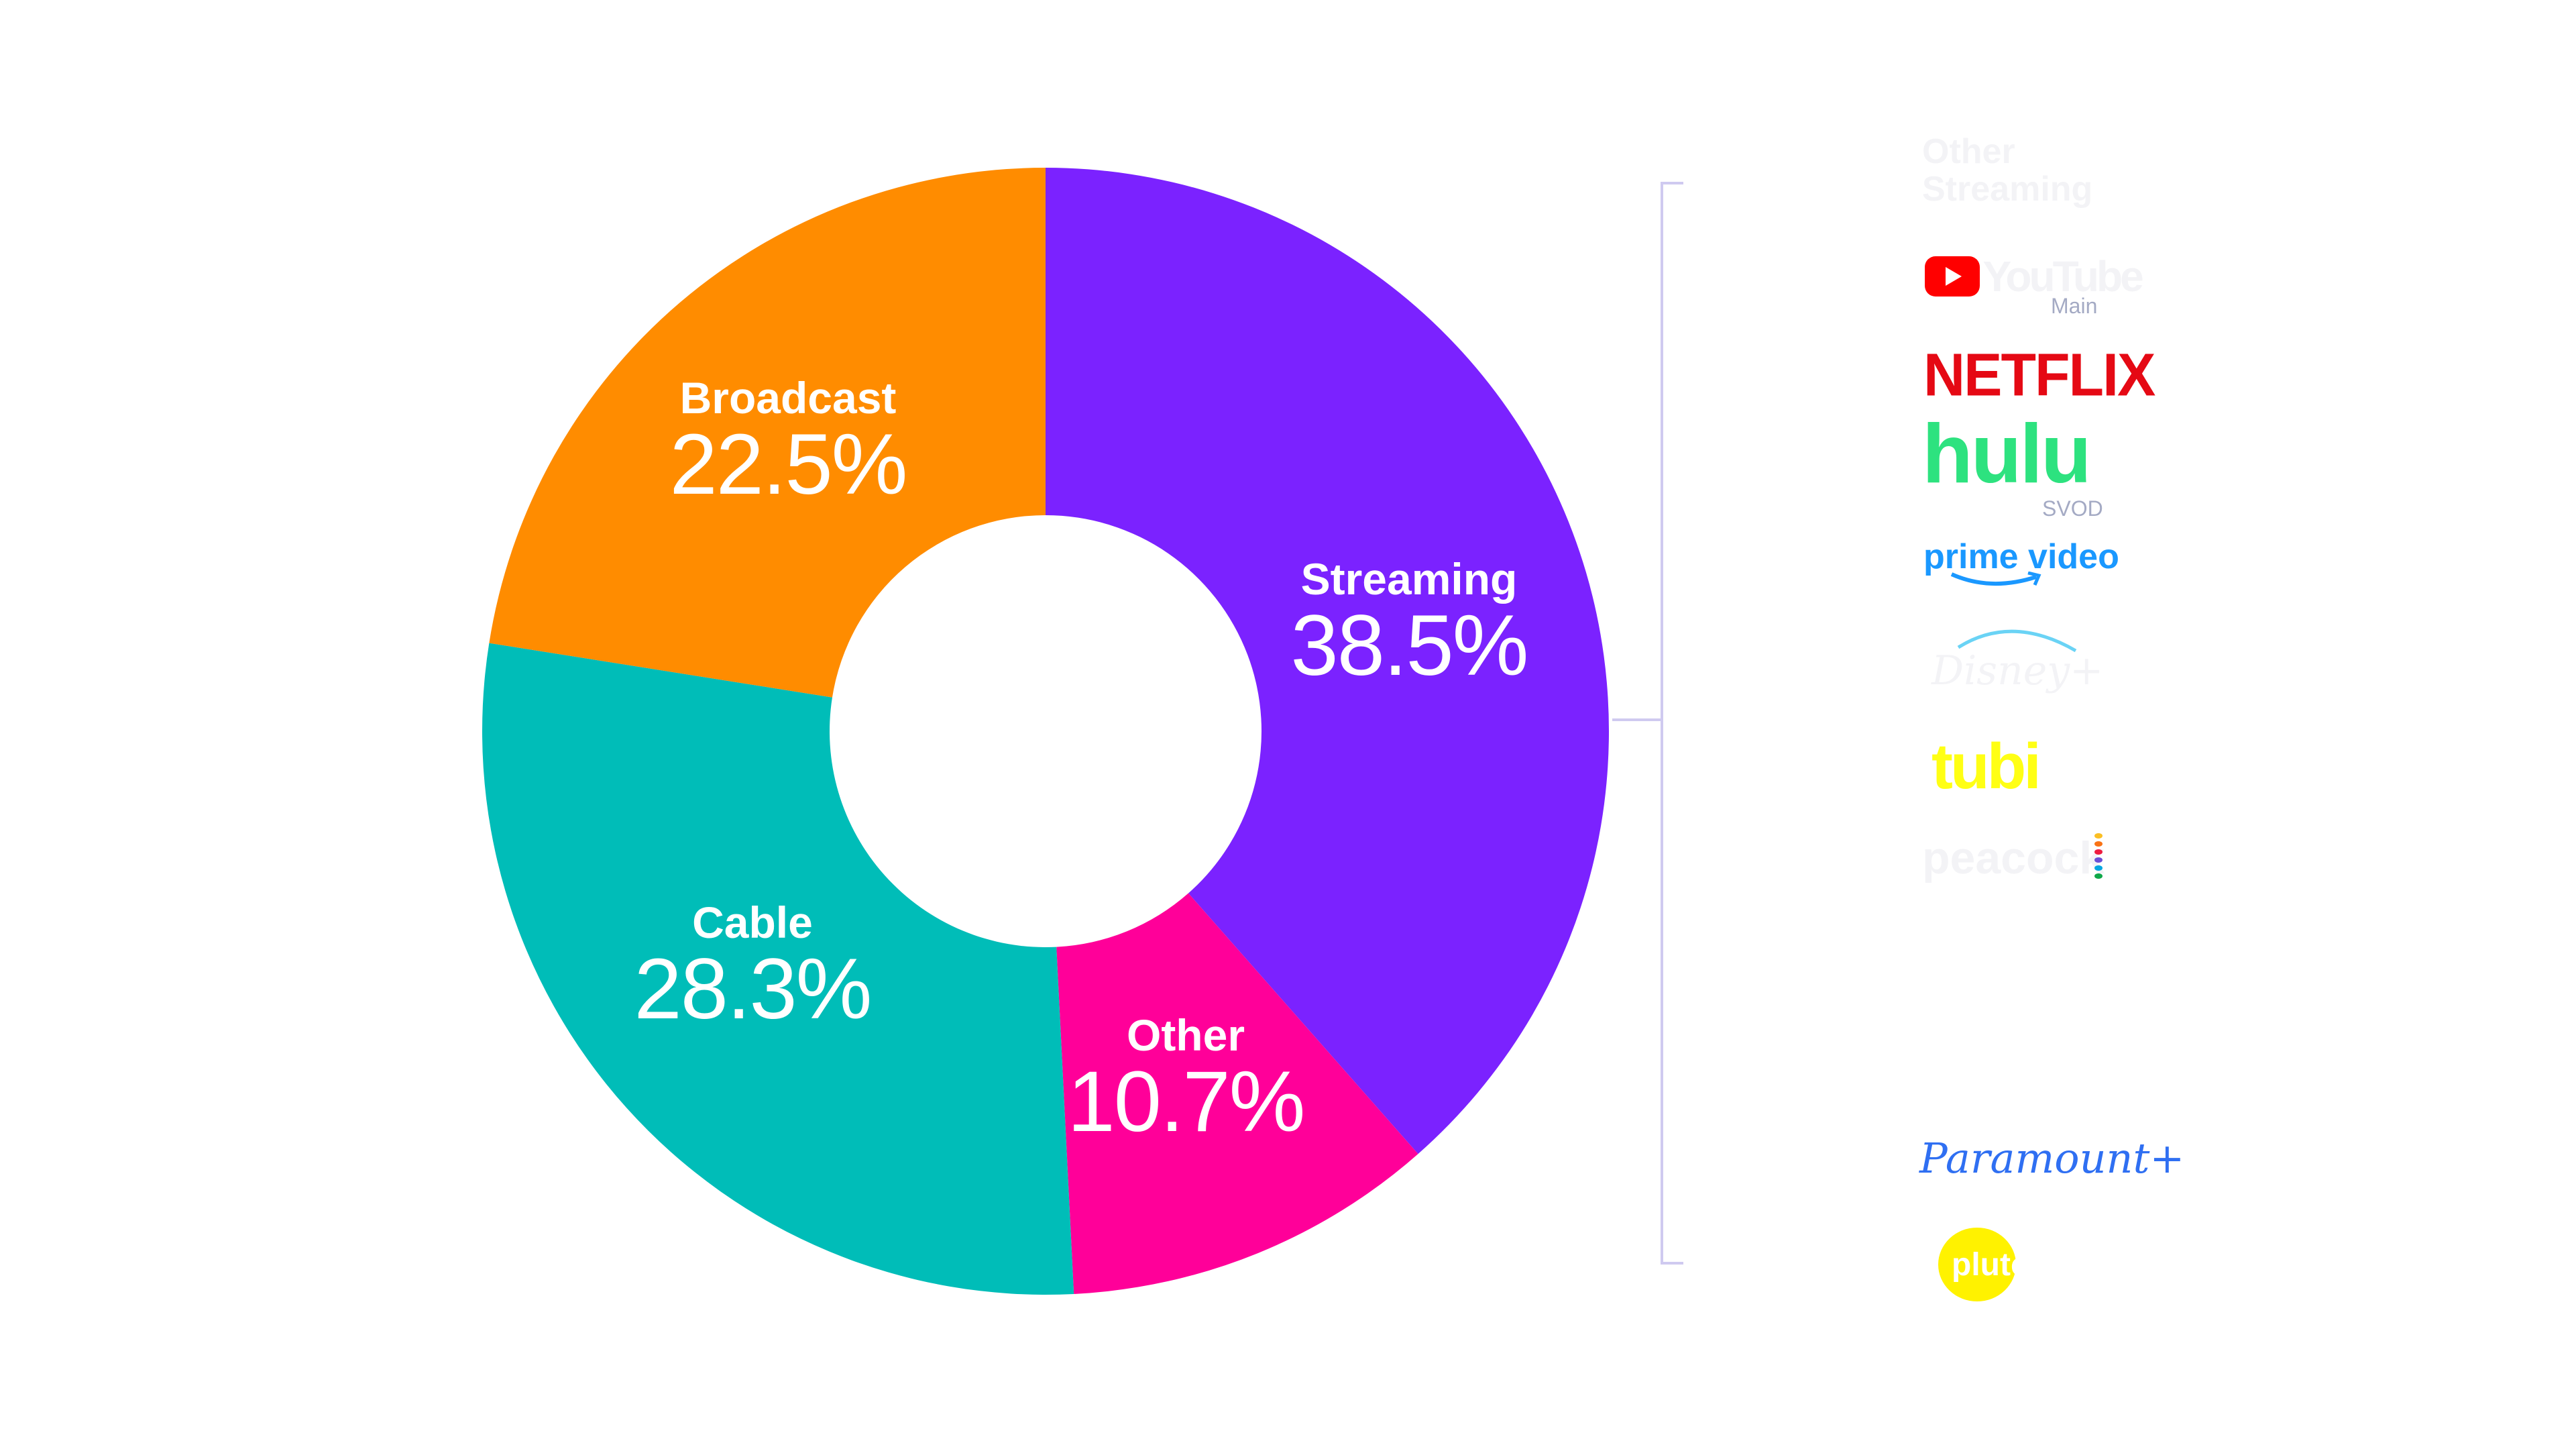 The height and width of the screenshot is (1449, 2576). What do you see at coordinates (1952, 276) in the screenshot?
I see `youtube-play-icon` at bounding box center [1952, 276].